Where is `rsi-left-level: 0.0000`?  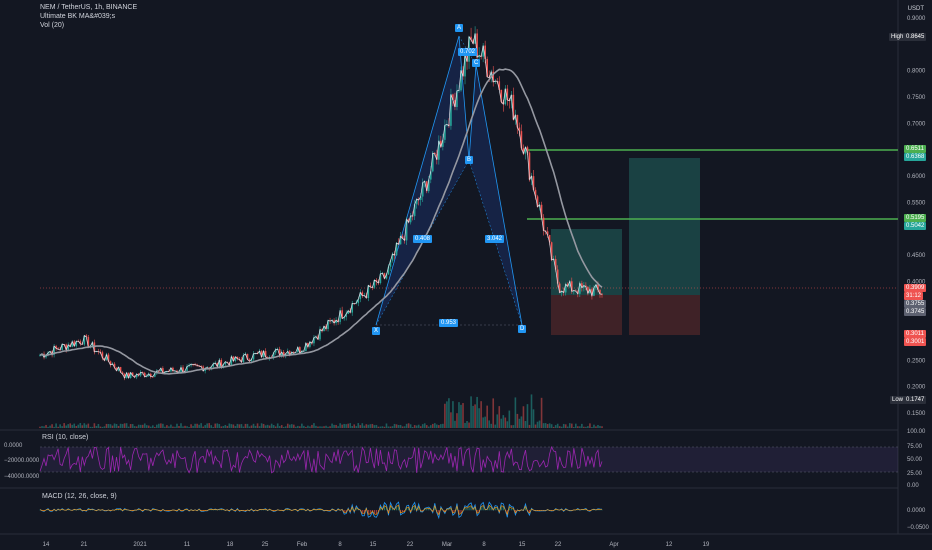 rsi-left-level: 0.0000 is located at coordinates (13, 446).